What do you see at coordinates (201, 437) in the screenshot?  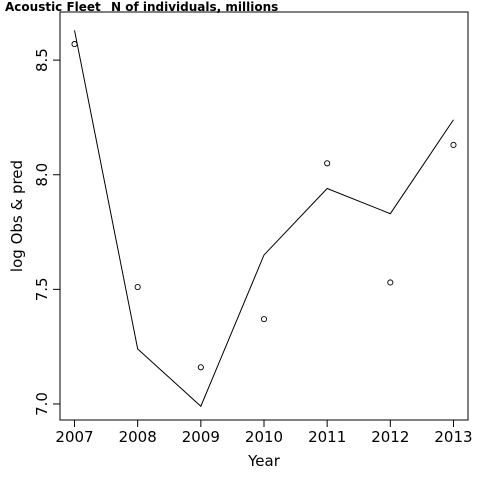 I see `x-tick-label: 2009` at bounding box center [201, 437].